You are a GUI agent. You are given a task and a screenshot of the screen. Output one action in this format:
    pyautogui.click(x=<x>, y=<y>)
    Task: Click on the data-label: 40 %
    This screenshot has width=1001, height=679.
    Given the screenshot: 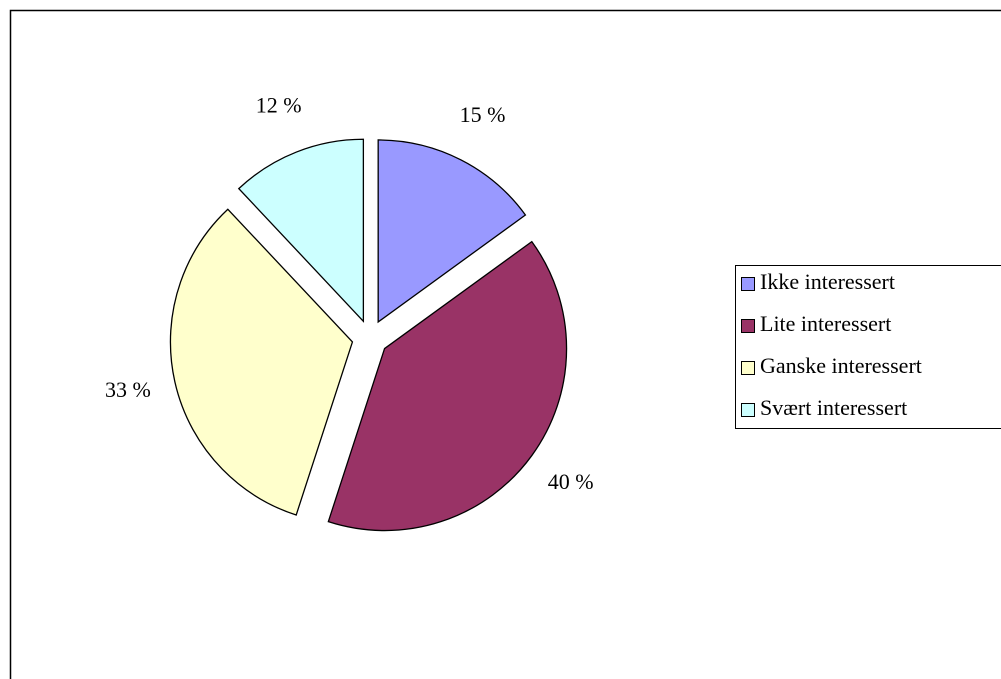 What is the action you would take?
    pyautogui.click(x=571, y=481)
    